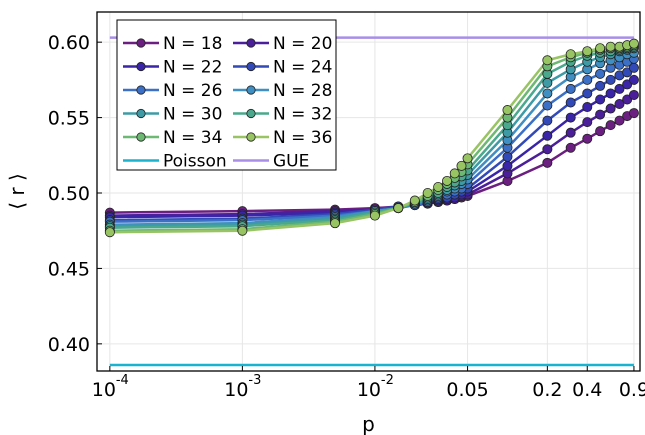  I want to click on y-tick-label: 0.50, so click(69, 194).